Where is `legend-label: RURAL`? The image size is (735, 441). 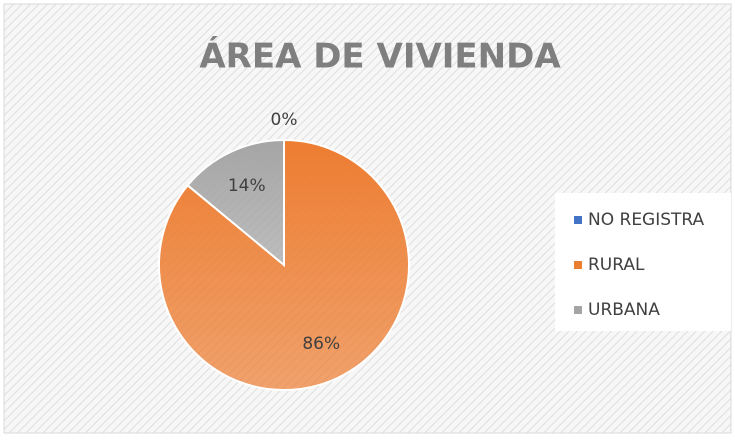 legend-label: RURAL is located at coordinates (616, 265).